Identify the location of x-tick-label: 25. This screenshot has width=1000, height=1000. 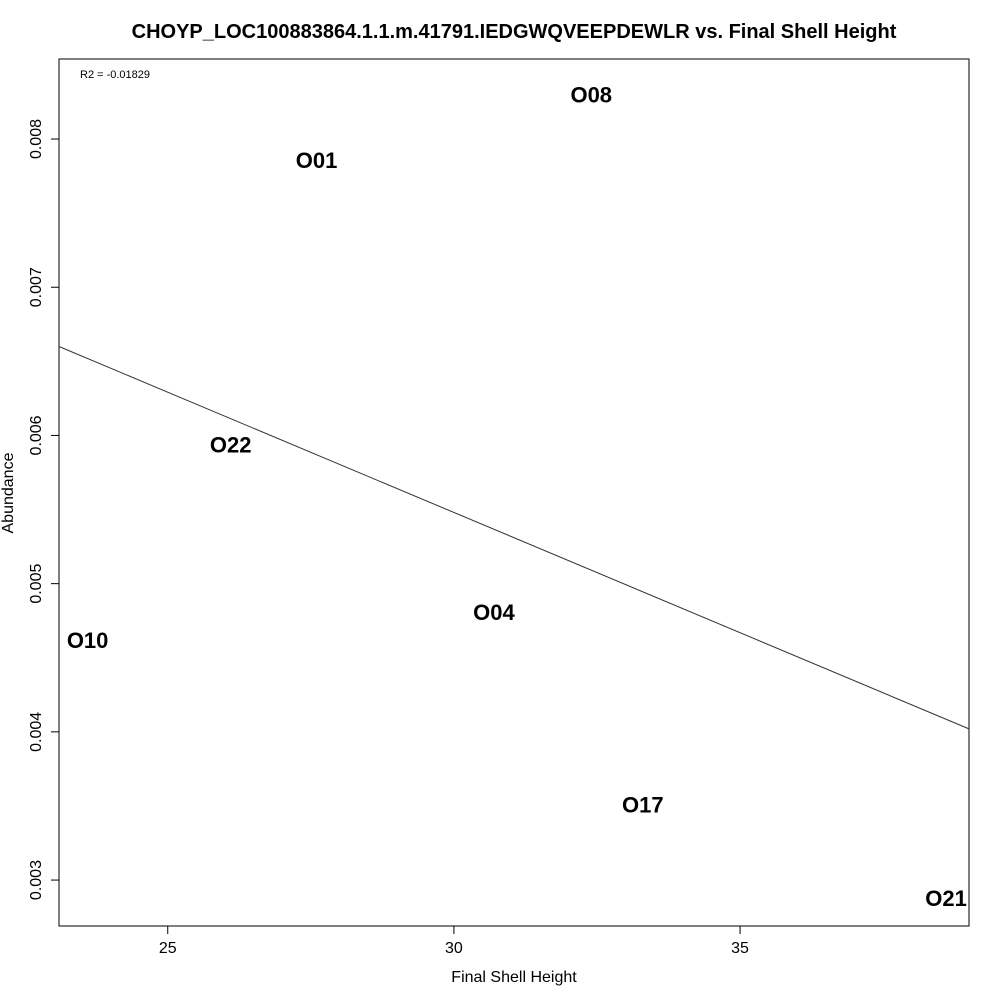
(168, 948).